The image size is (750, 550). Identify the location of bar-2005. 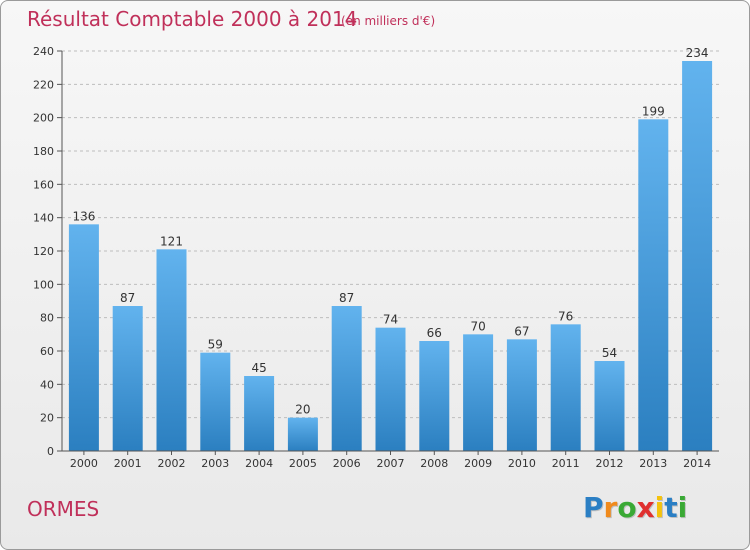
(302, 434).